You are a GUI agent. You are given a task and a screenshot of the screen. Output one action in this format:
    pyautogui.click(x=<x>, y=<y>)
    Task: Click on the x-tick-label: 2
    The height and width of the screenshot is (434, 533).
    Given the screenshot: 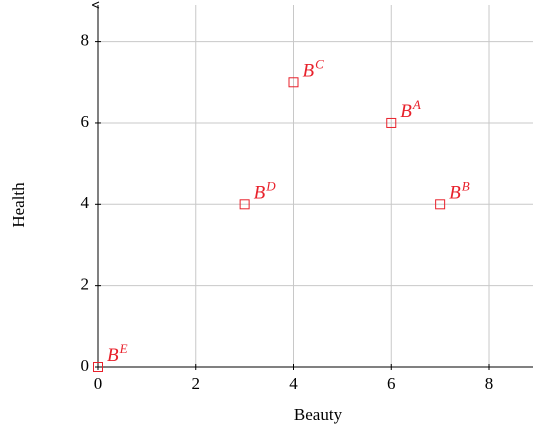 What is the action you would take?
    pyautogui.click(x=196, y=383)
    